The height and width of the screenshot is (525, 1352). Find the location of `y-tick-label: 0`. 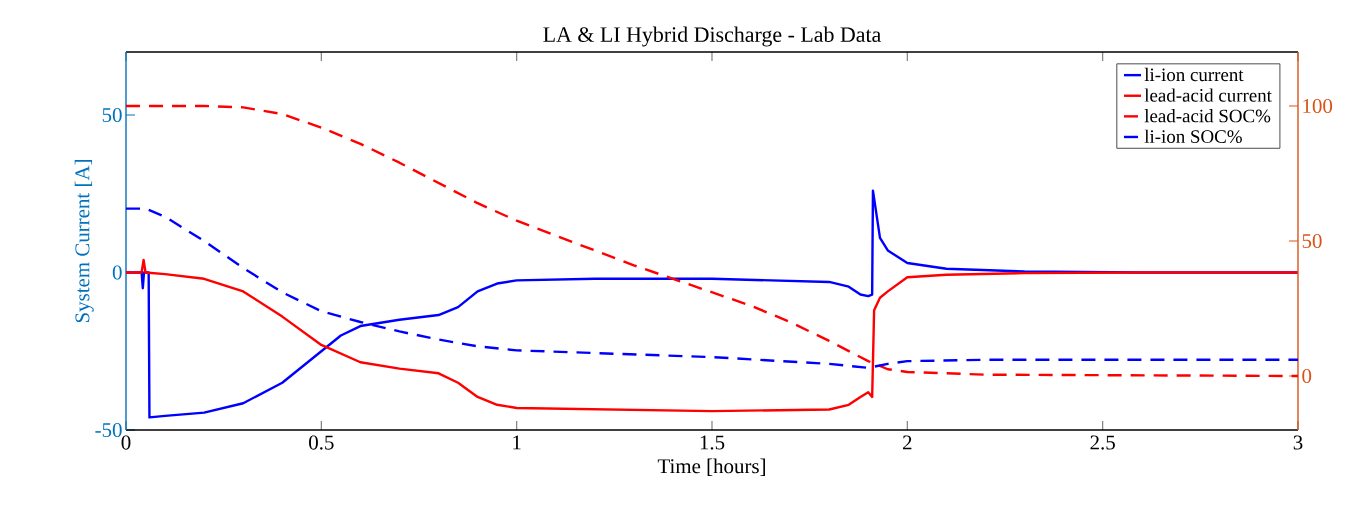

y-tick-label: 0 is located at coordinates (117, 272).